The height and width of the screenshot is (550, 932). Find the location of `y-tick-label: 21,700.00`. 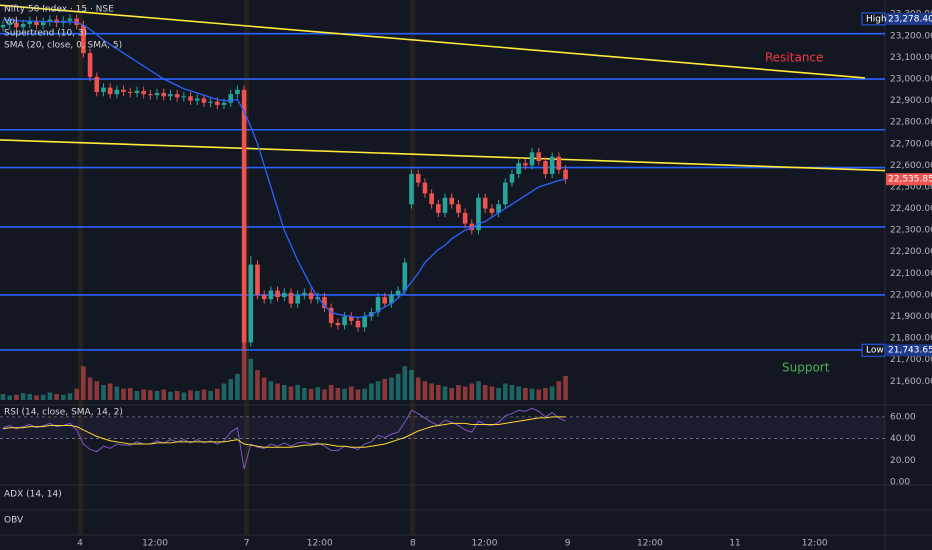

y-tick-label: 21,700.00 is located at coordinates (911, 360).